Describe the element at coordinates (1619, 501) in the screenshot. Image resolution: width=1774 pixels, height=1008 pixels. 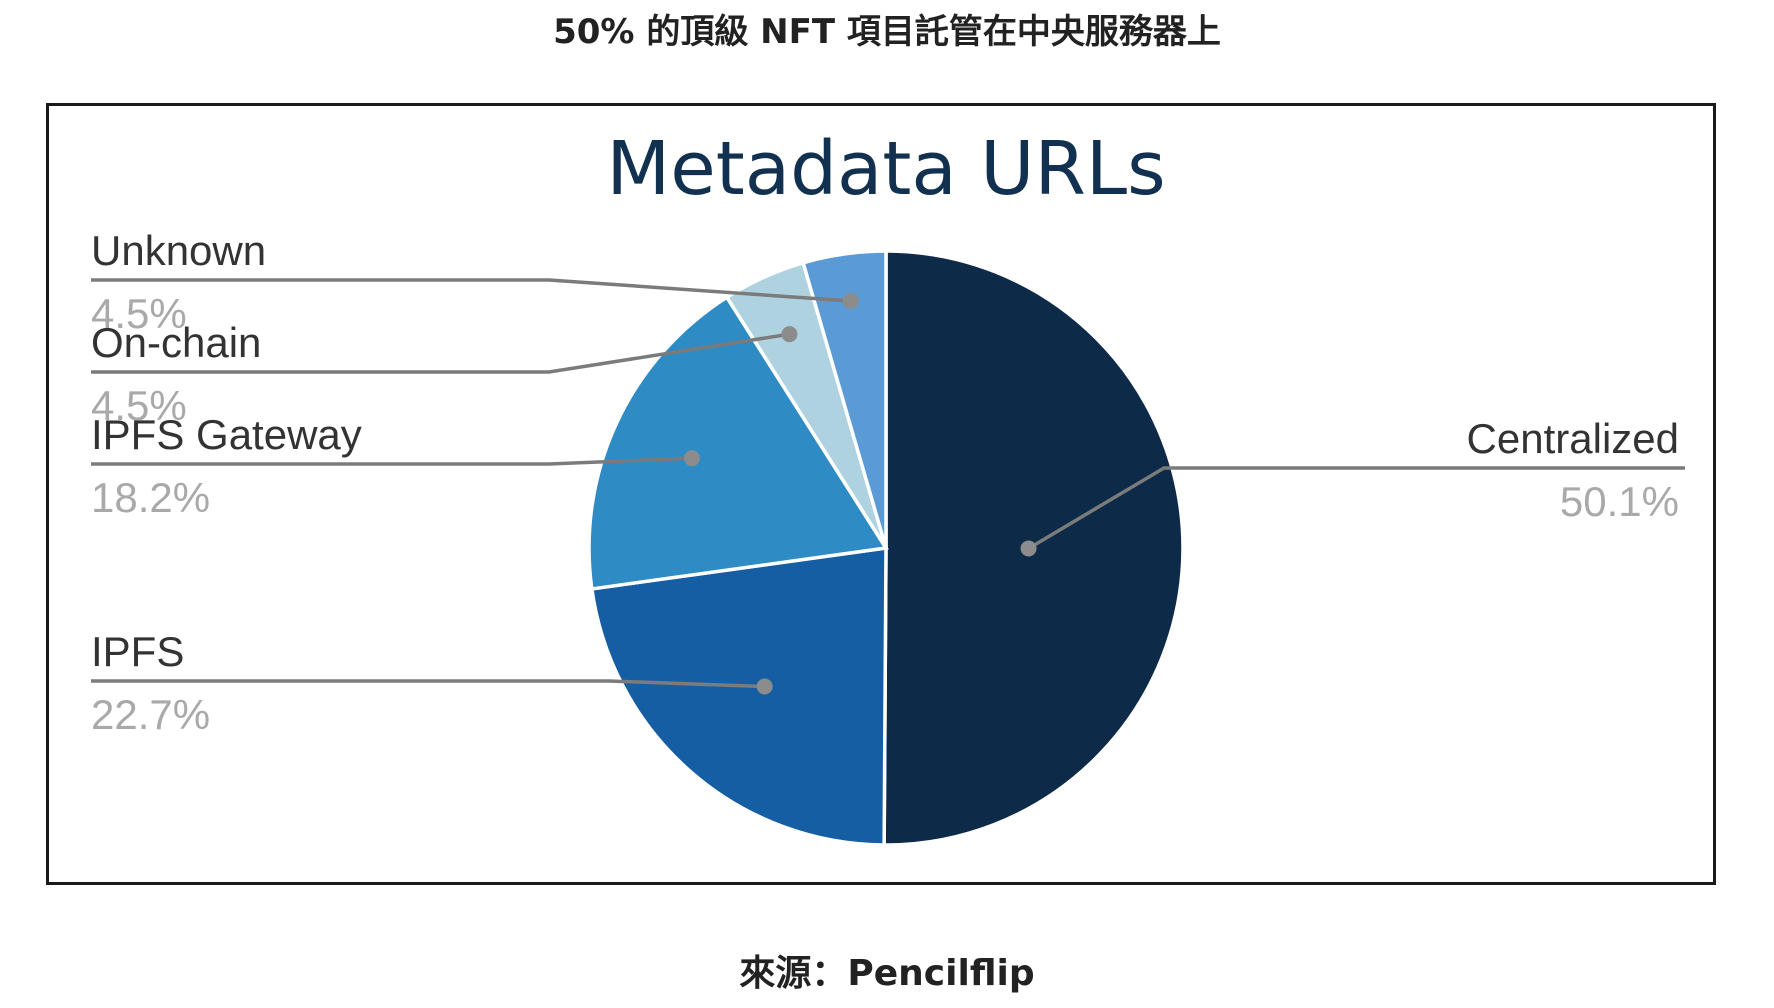
I see `slice-value-centralized: 50.1%` at that location.